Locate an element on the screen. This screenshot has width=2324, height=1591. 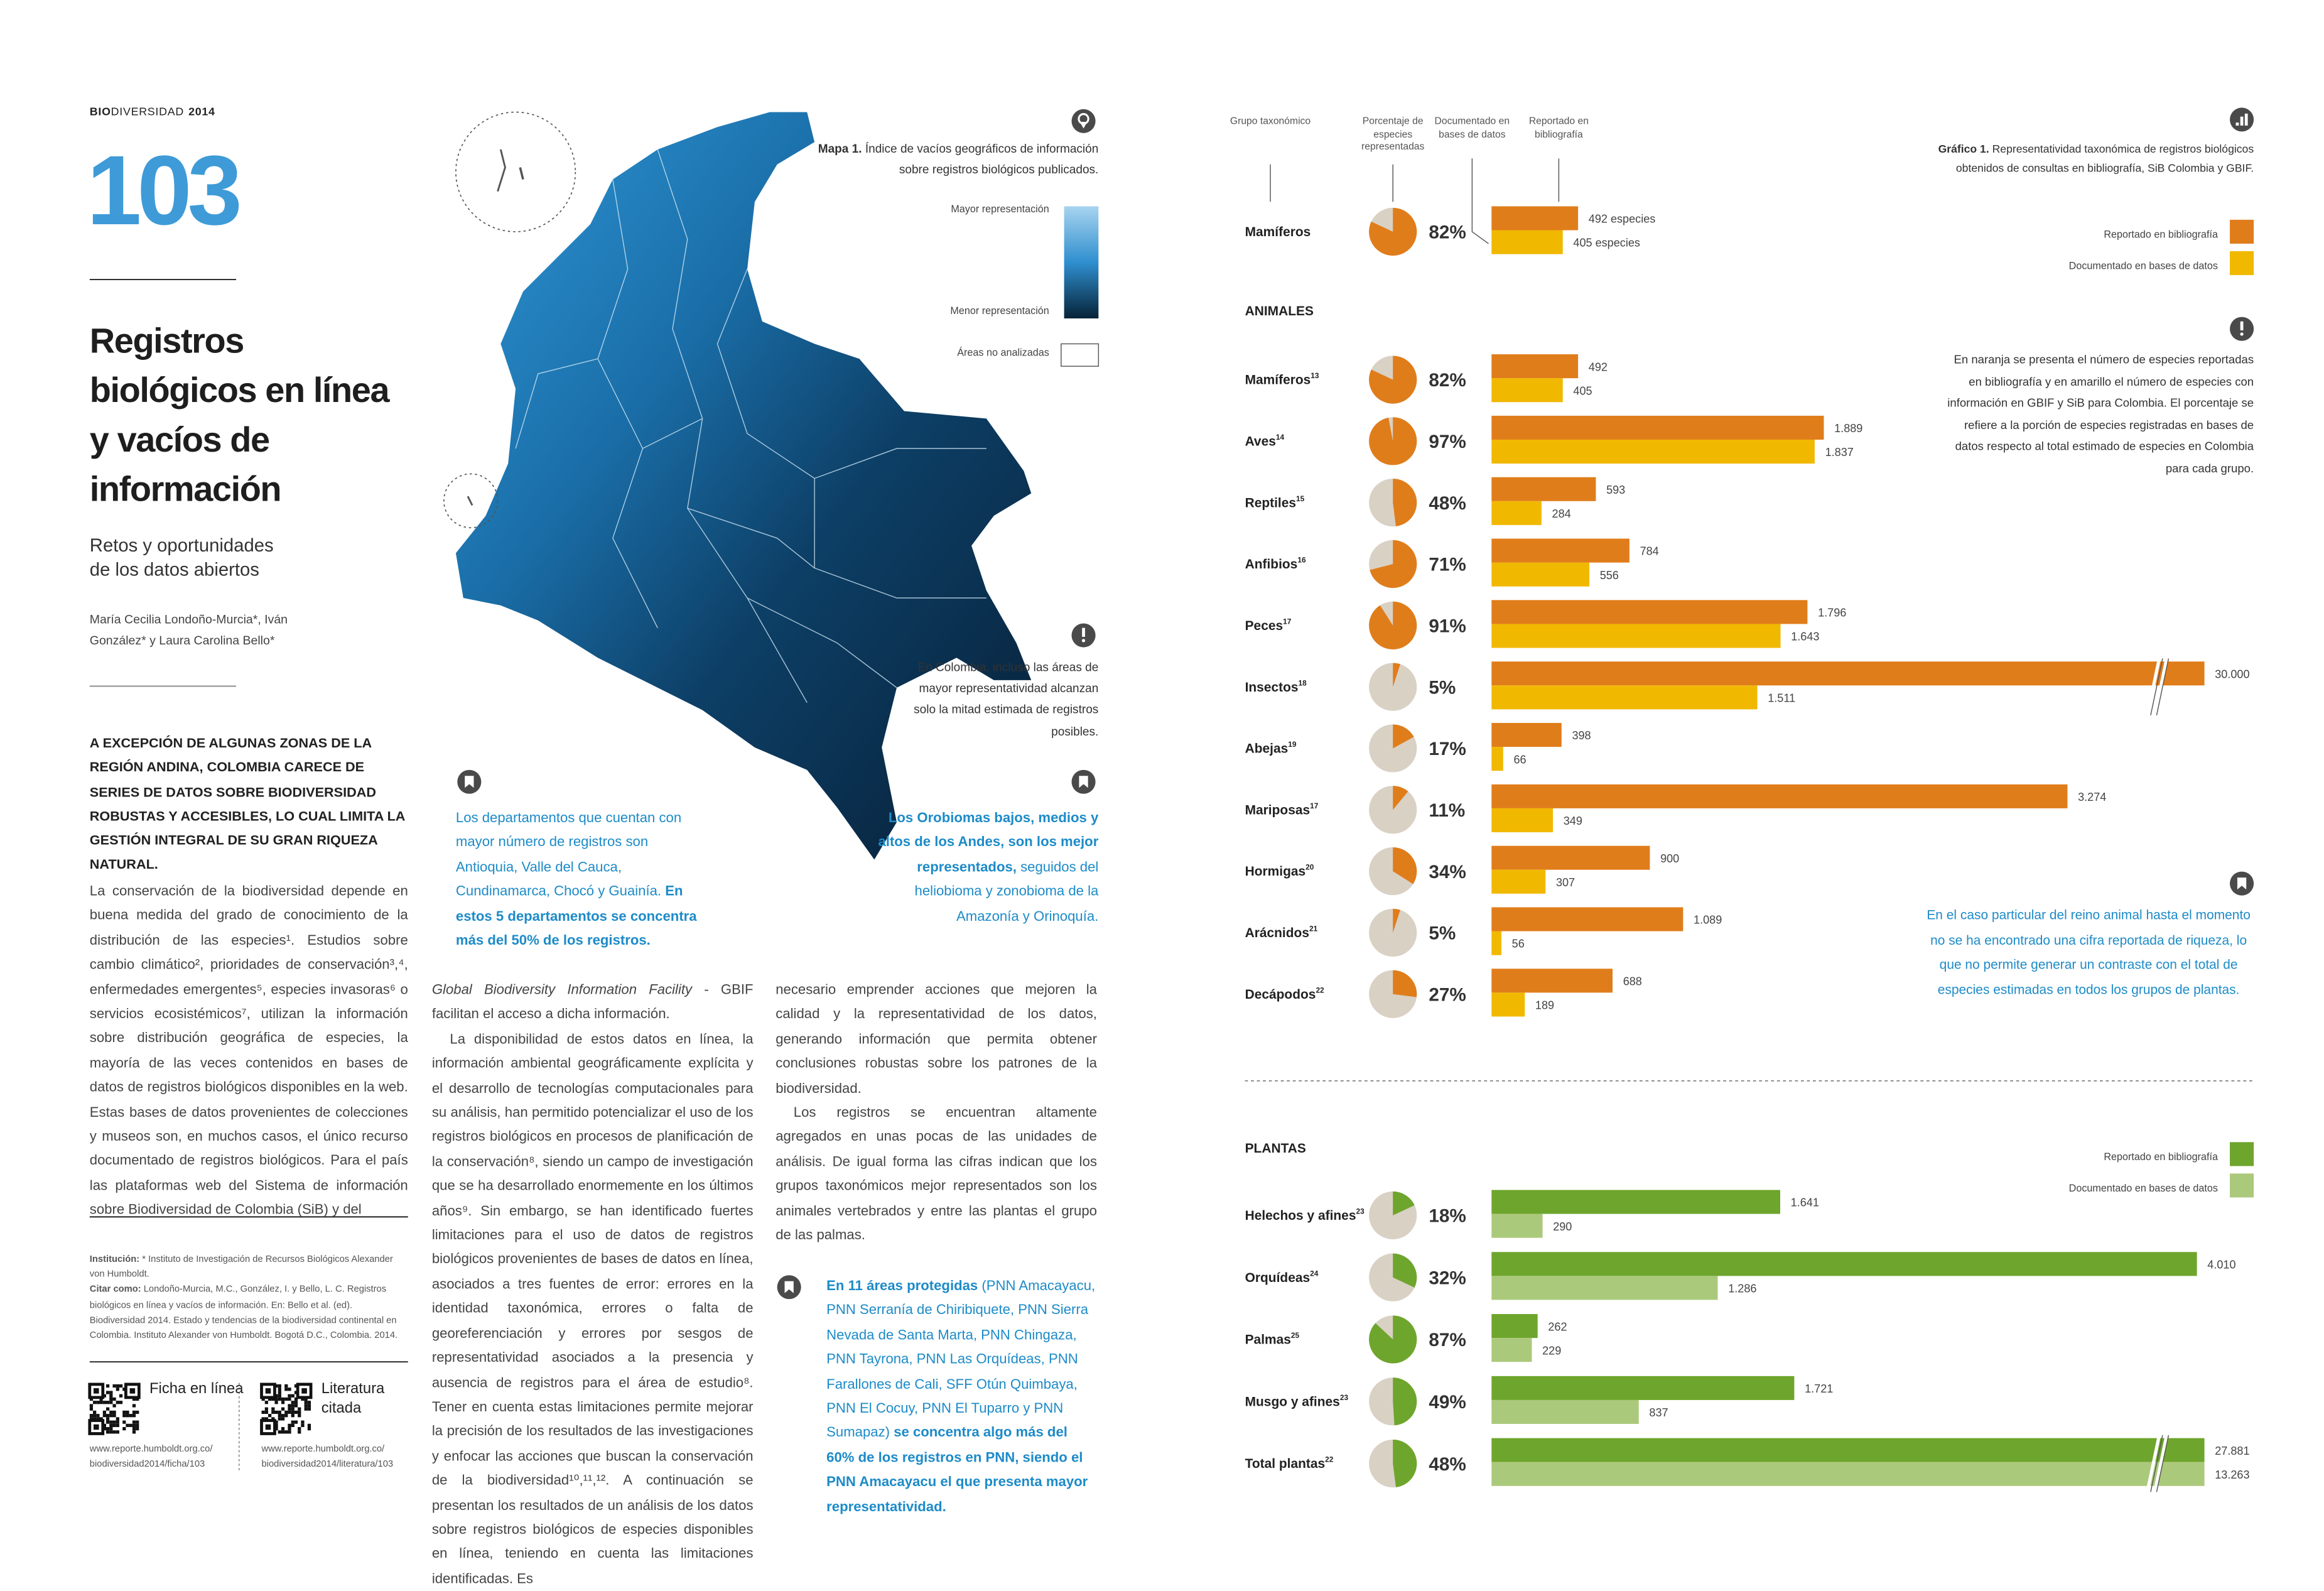
reference: 22 is located at coordinates (1320, 990).